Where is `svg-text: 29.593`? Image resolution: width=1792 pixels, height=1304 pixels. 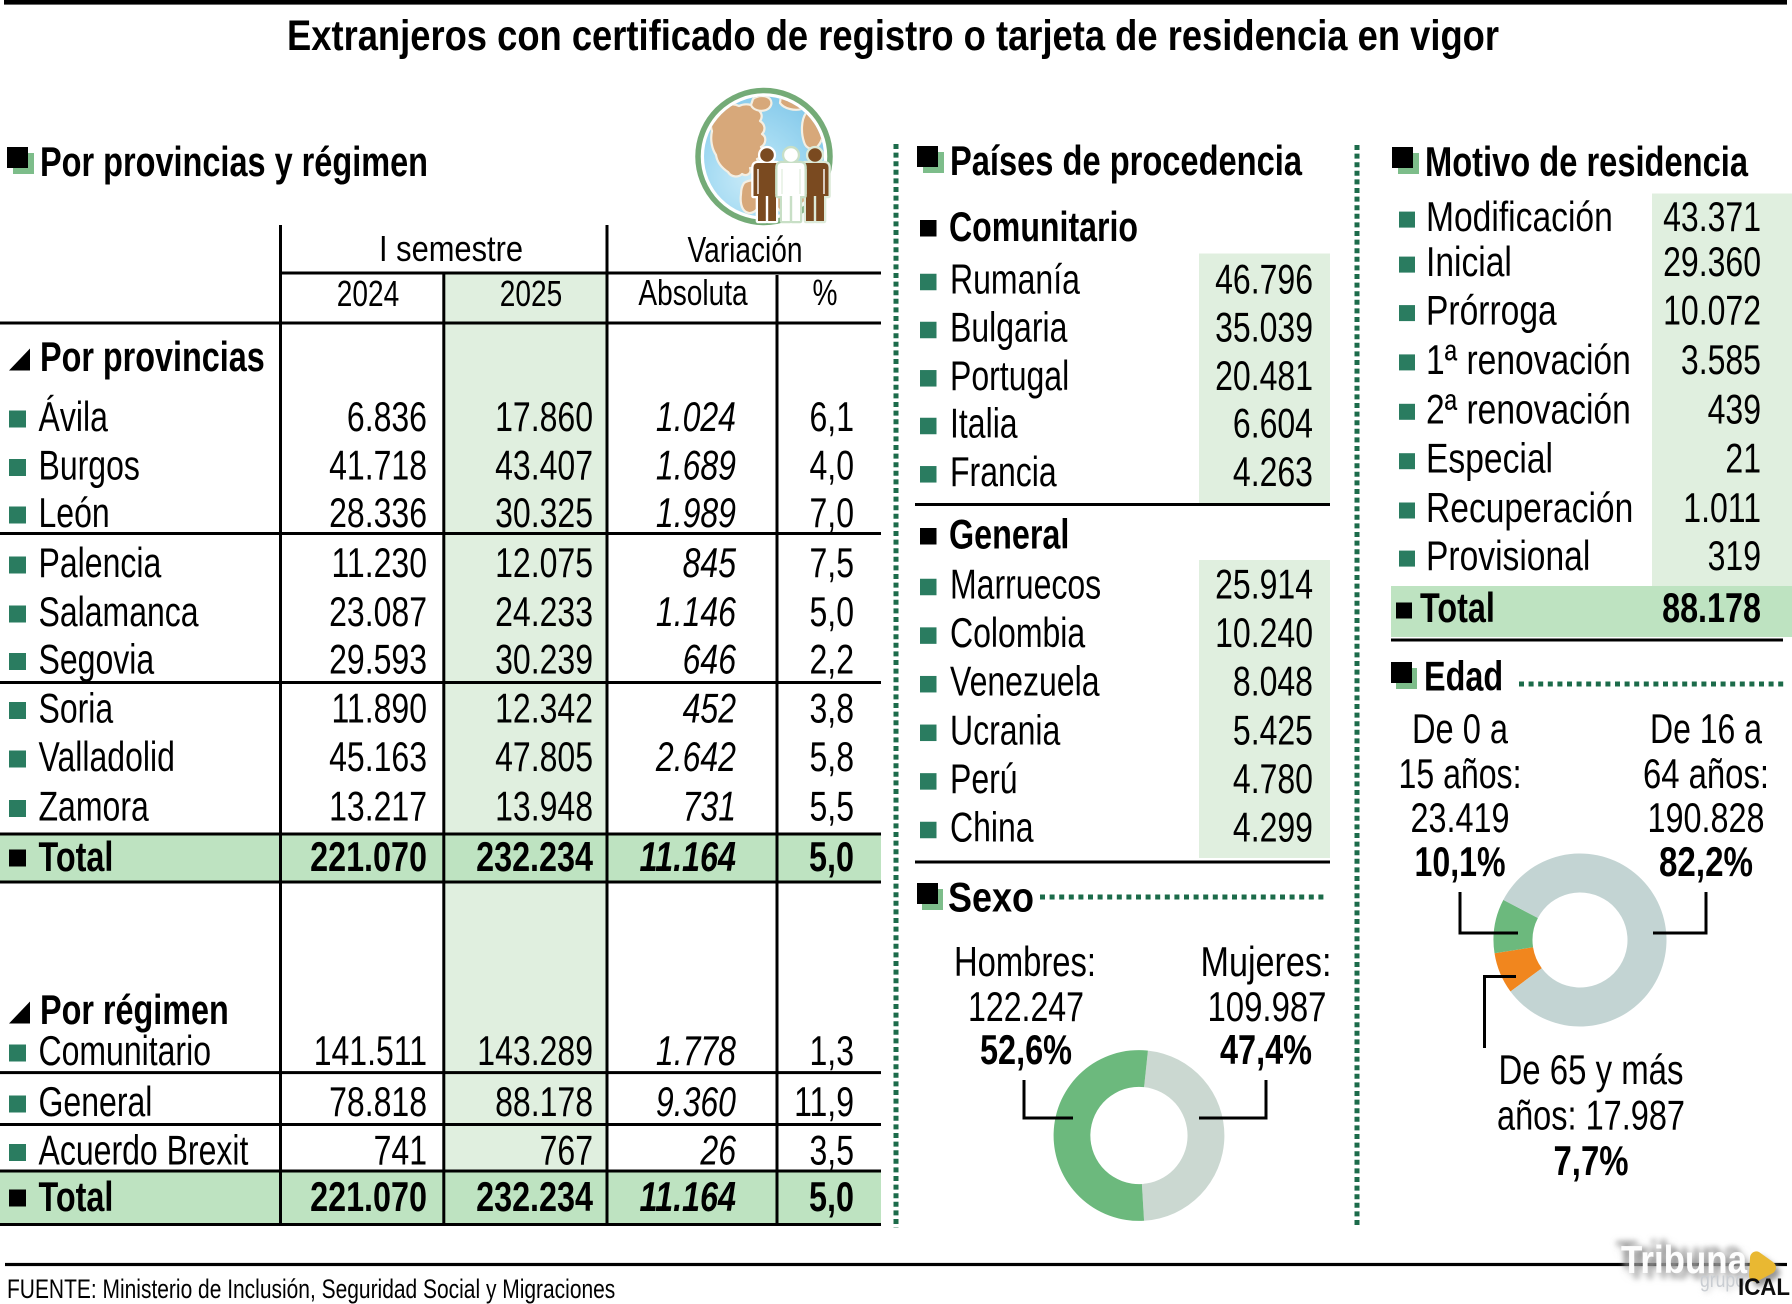 svg-text: 29.593 is located at coordinates (378, 659).